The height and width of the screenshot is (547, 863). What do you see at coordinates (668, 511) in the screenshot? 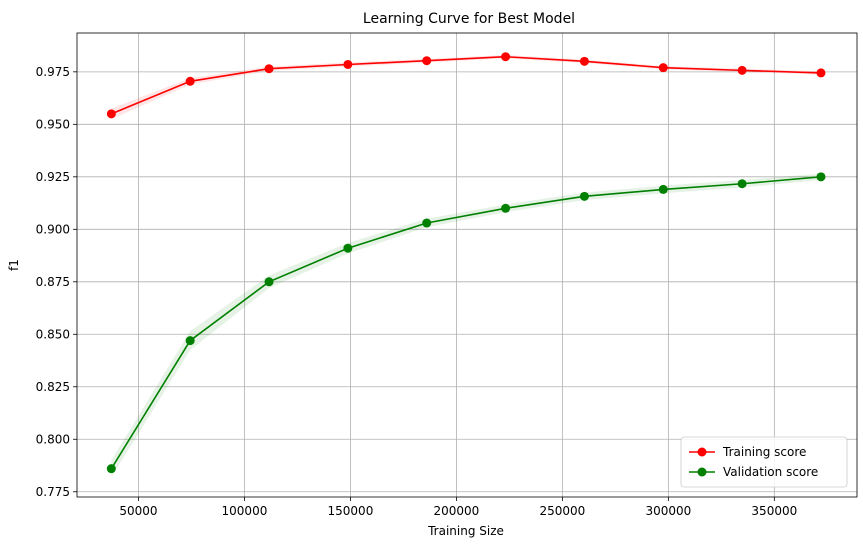
I see `x-tick-label: 300000` at bounding box center [668, 511].